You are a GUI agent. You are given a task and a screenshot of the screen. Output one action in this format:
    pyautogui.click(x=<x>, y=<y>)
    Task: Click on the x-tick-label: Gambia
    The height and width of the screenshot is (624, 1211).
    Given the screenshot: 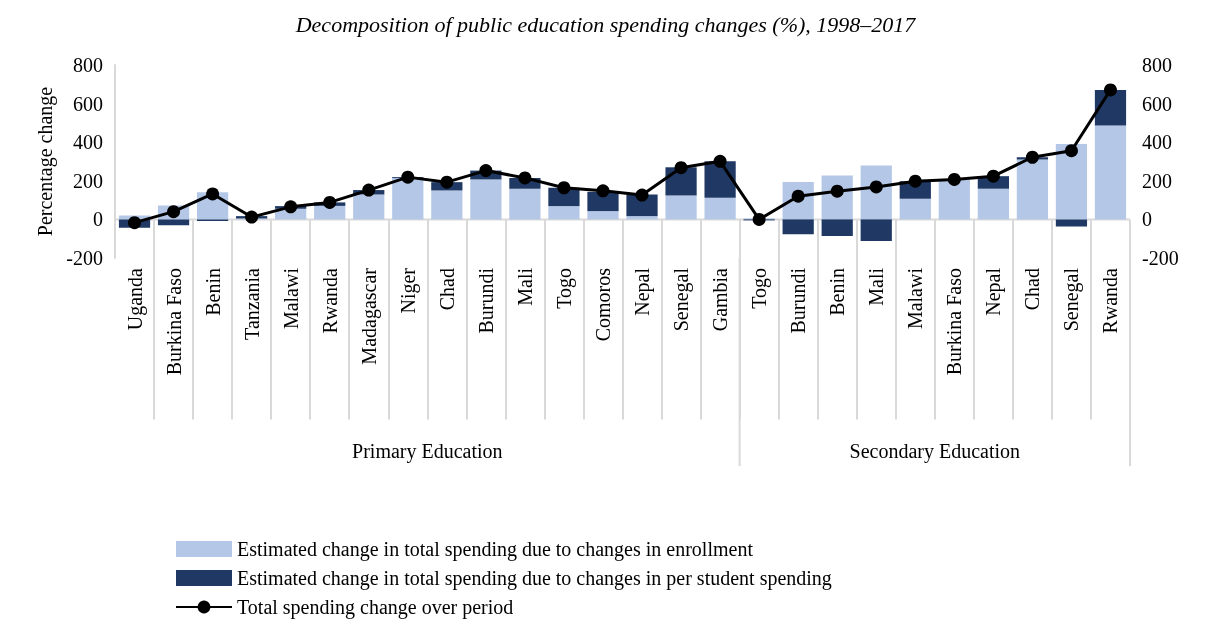 What is the action you would take?
    pyautogui.click(x=720, y=299)
    